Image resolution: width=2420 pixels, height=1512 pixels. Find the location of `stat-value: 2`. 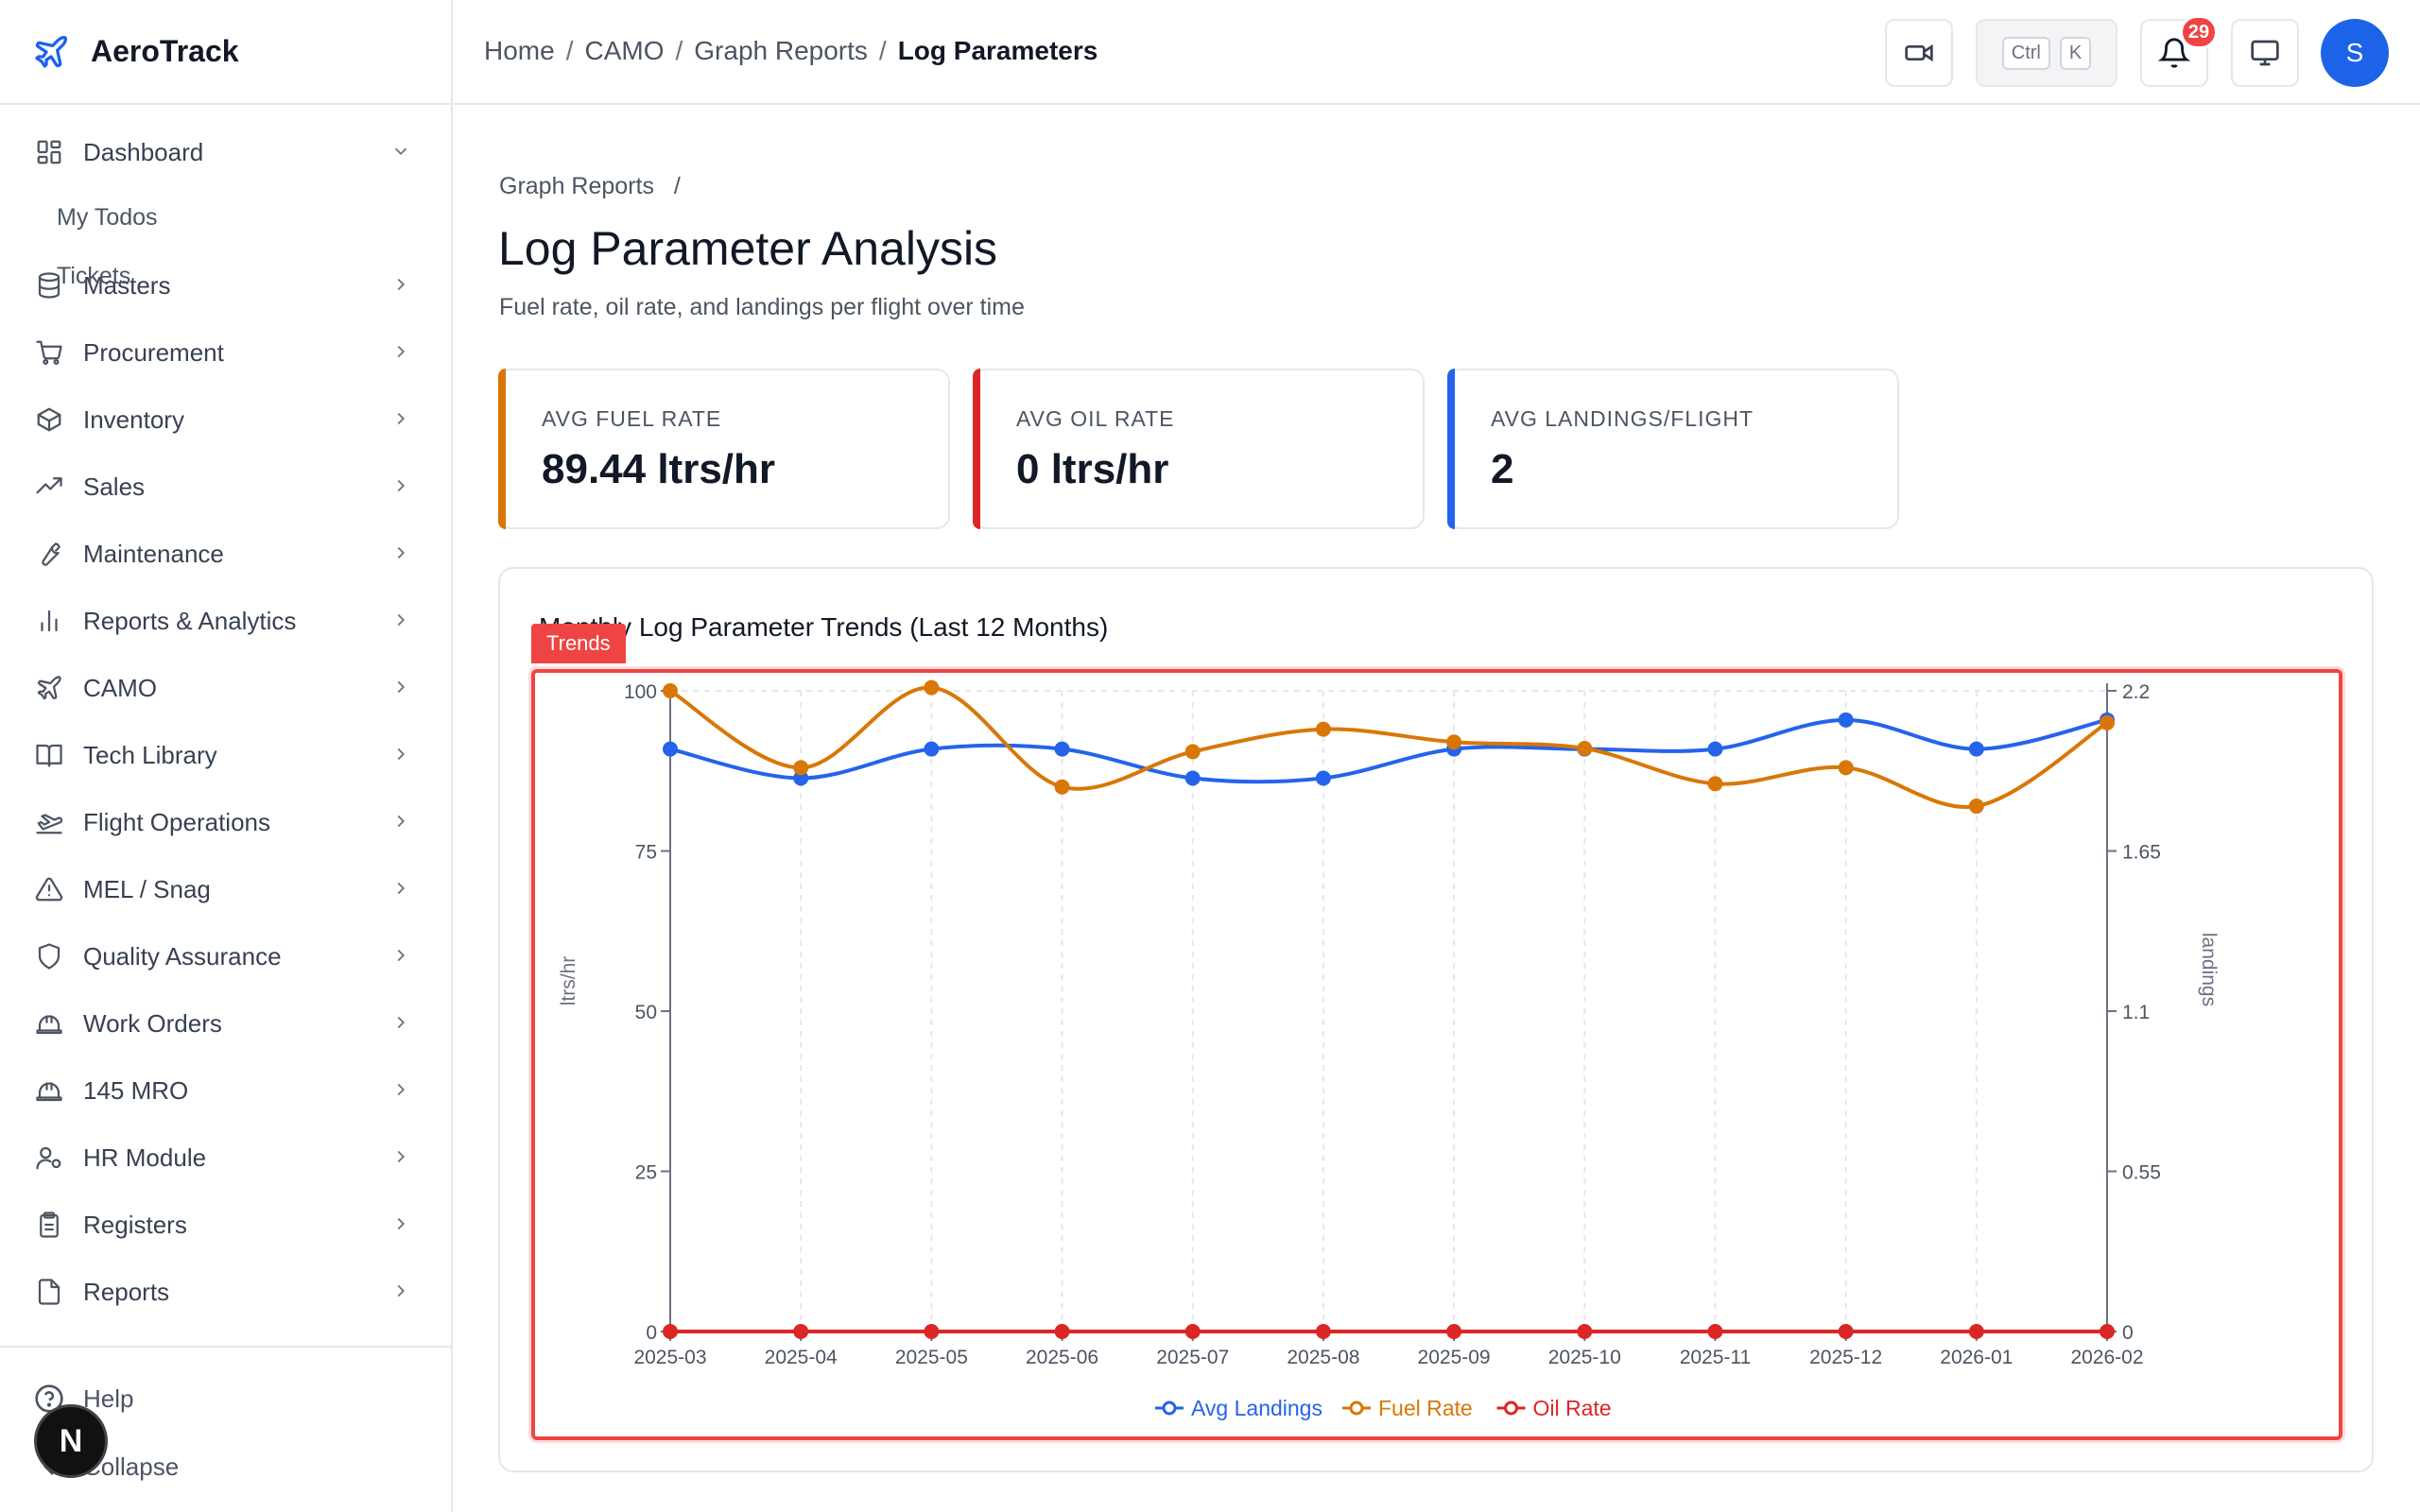

stat-value: 2 is located at coordinates (1502, 469).